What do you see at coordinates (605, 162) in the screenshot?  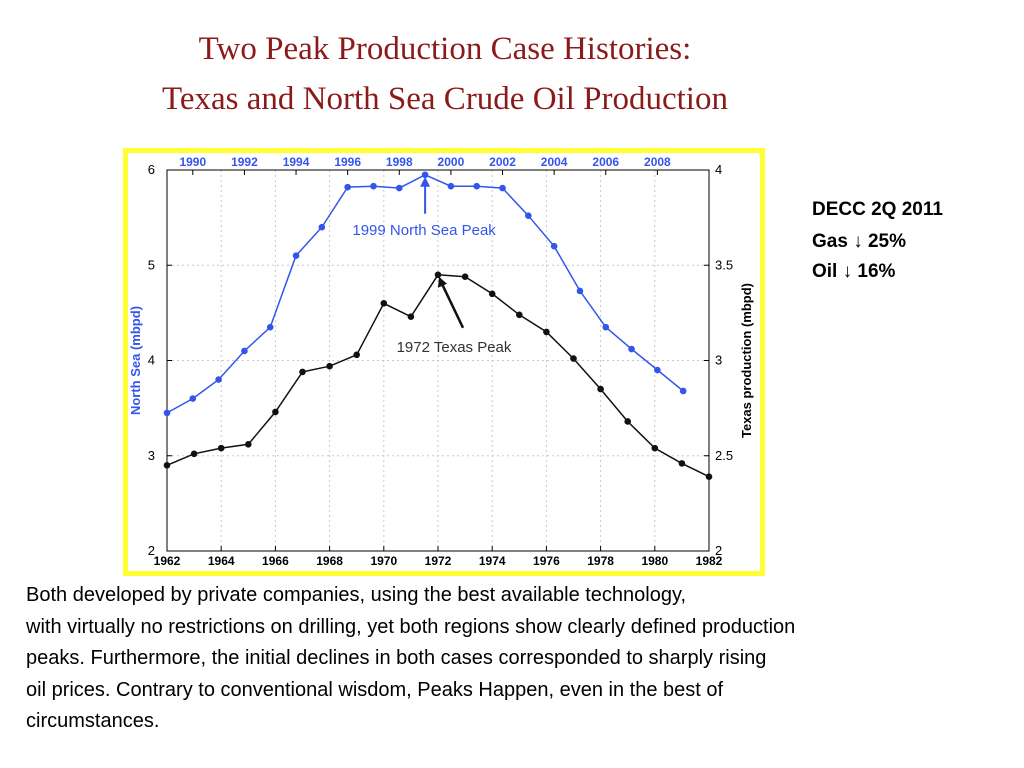 I see `x-top-tick-label: 2006` at bounding box center [605, 162].